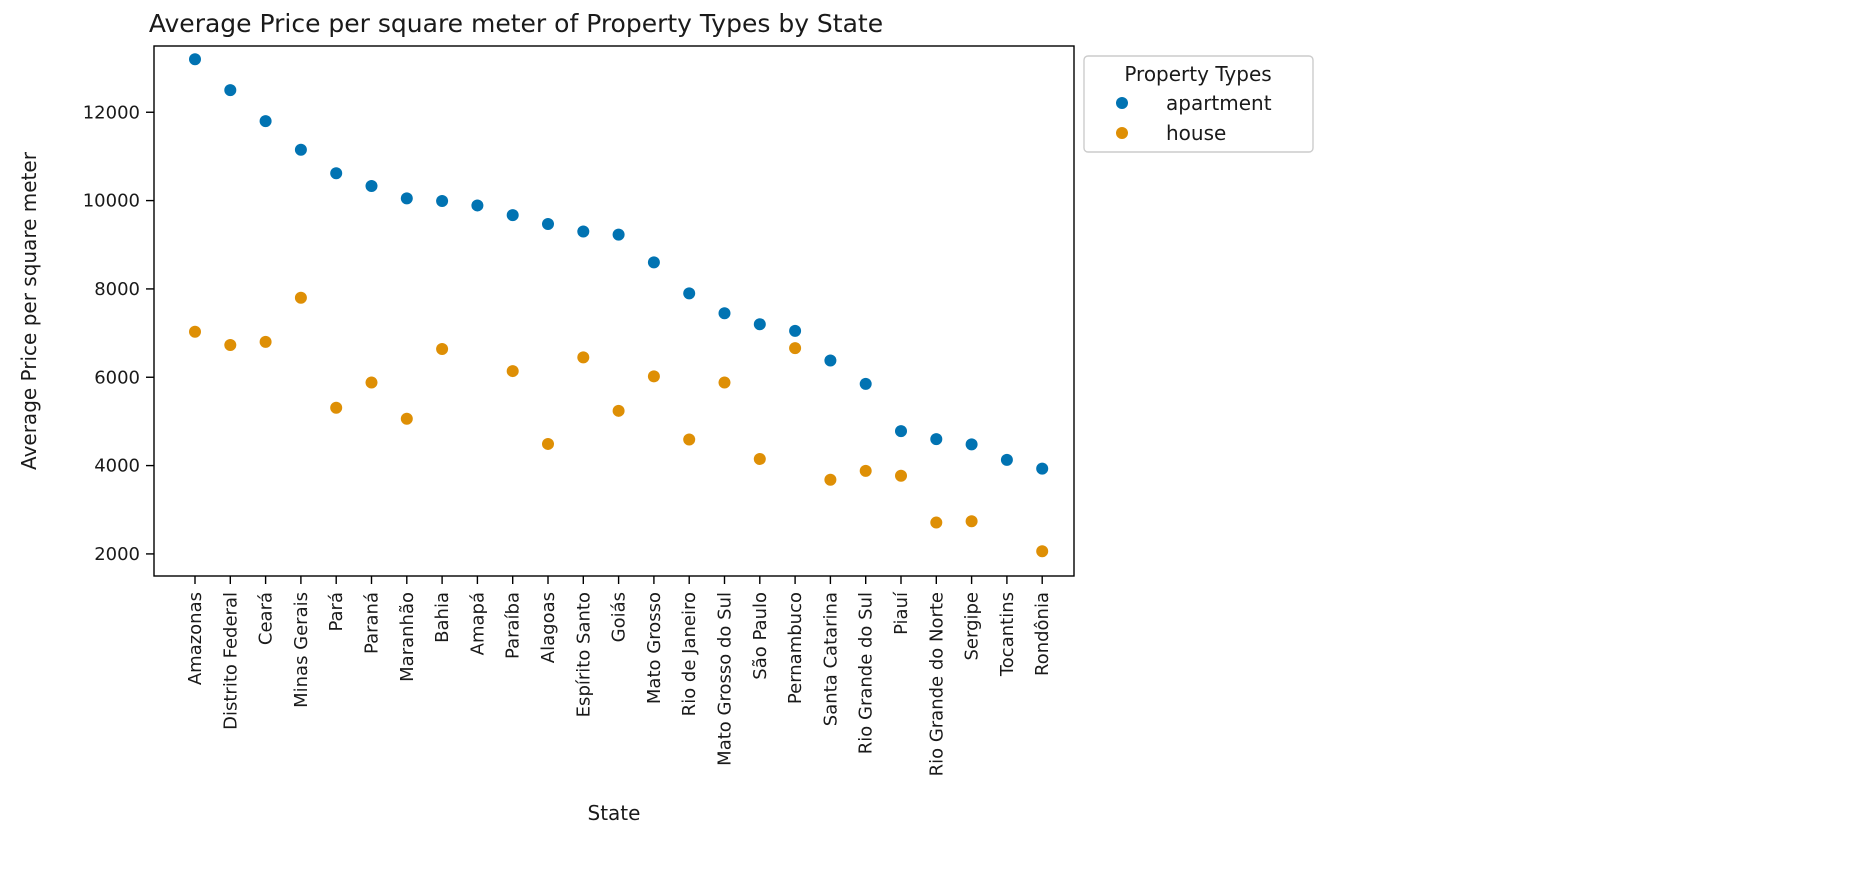  Describe the element at coordinates (230, 661) in the screenshot. I see `x-tick-label: Distrito Federal` at that location.